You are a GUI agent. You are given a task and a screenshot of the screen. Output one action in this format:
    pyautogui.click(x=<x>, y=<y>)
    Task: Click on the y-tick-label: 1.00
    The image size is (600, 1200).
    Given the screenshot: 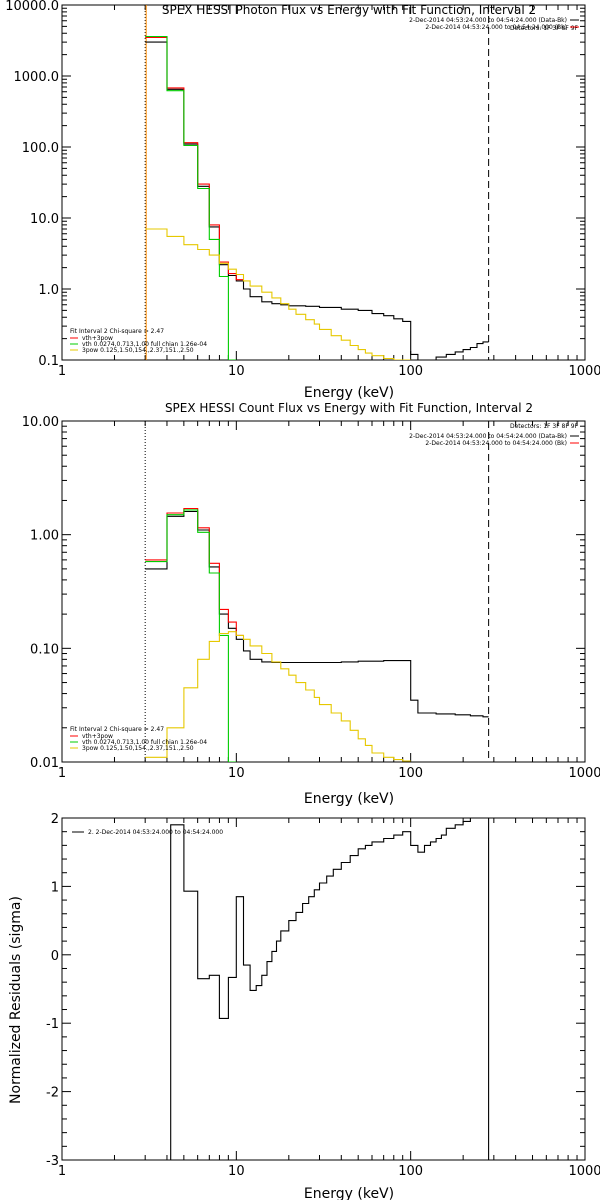 What is the action you would take?
    pyautogui.click(x=44, y=536)
    